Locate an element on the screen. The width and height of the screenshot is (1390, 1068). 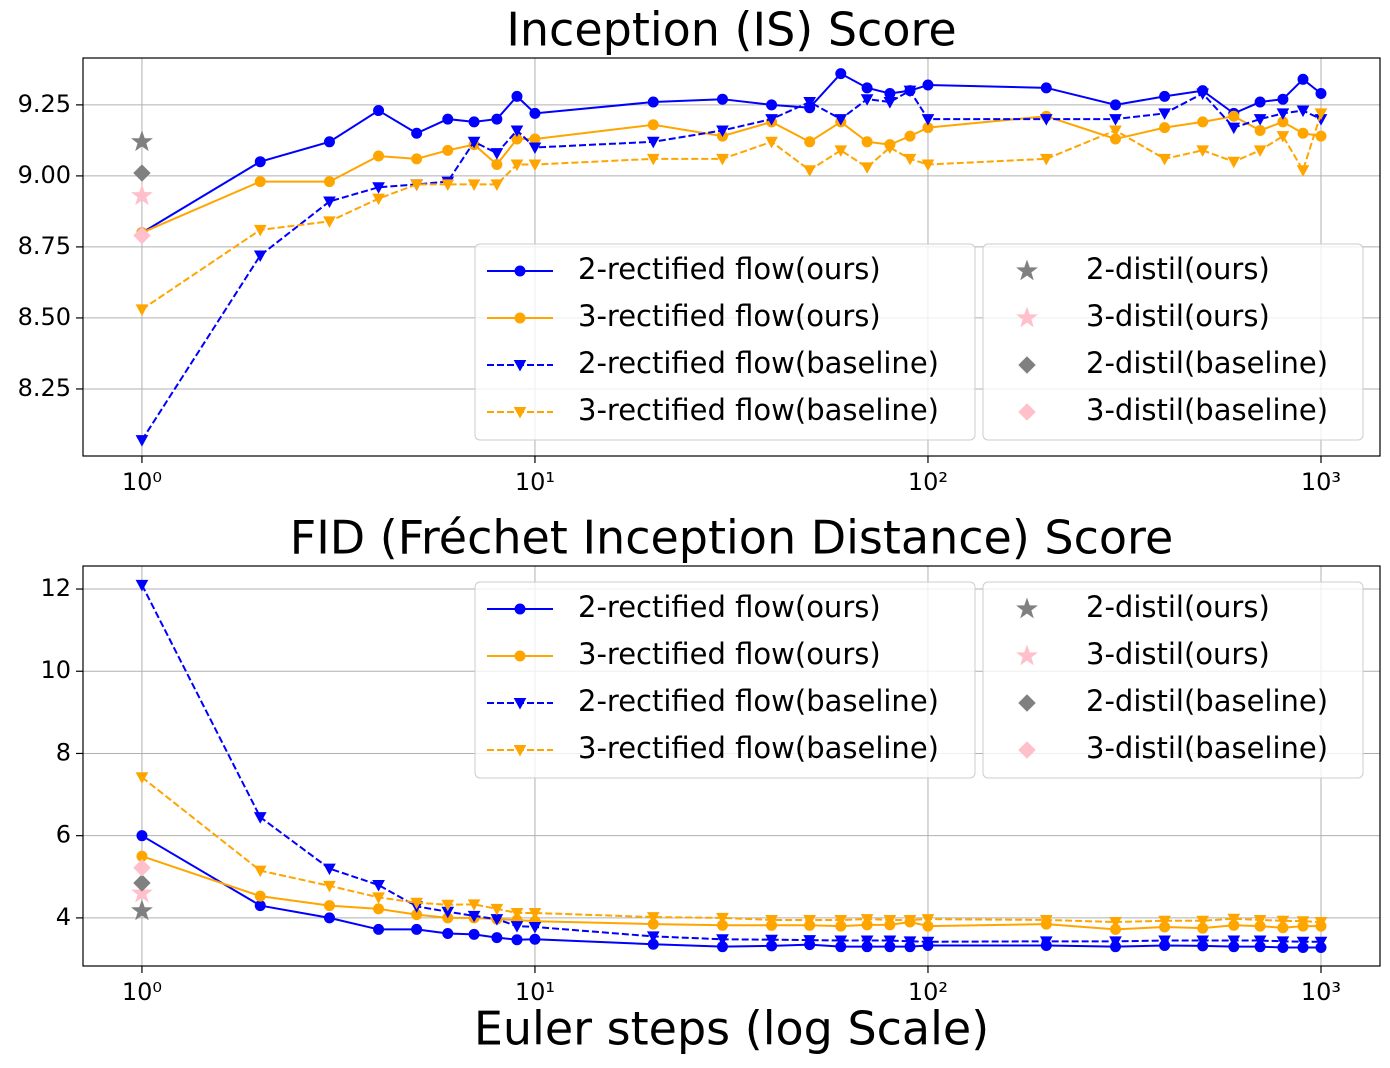
legend-label: 3-rectified flow(ours) is located at coordinates (729, 316).